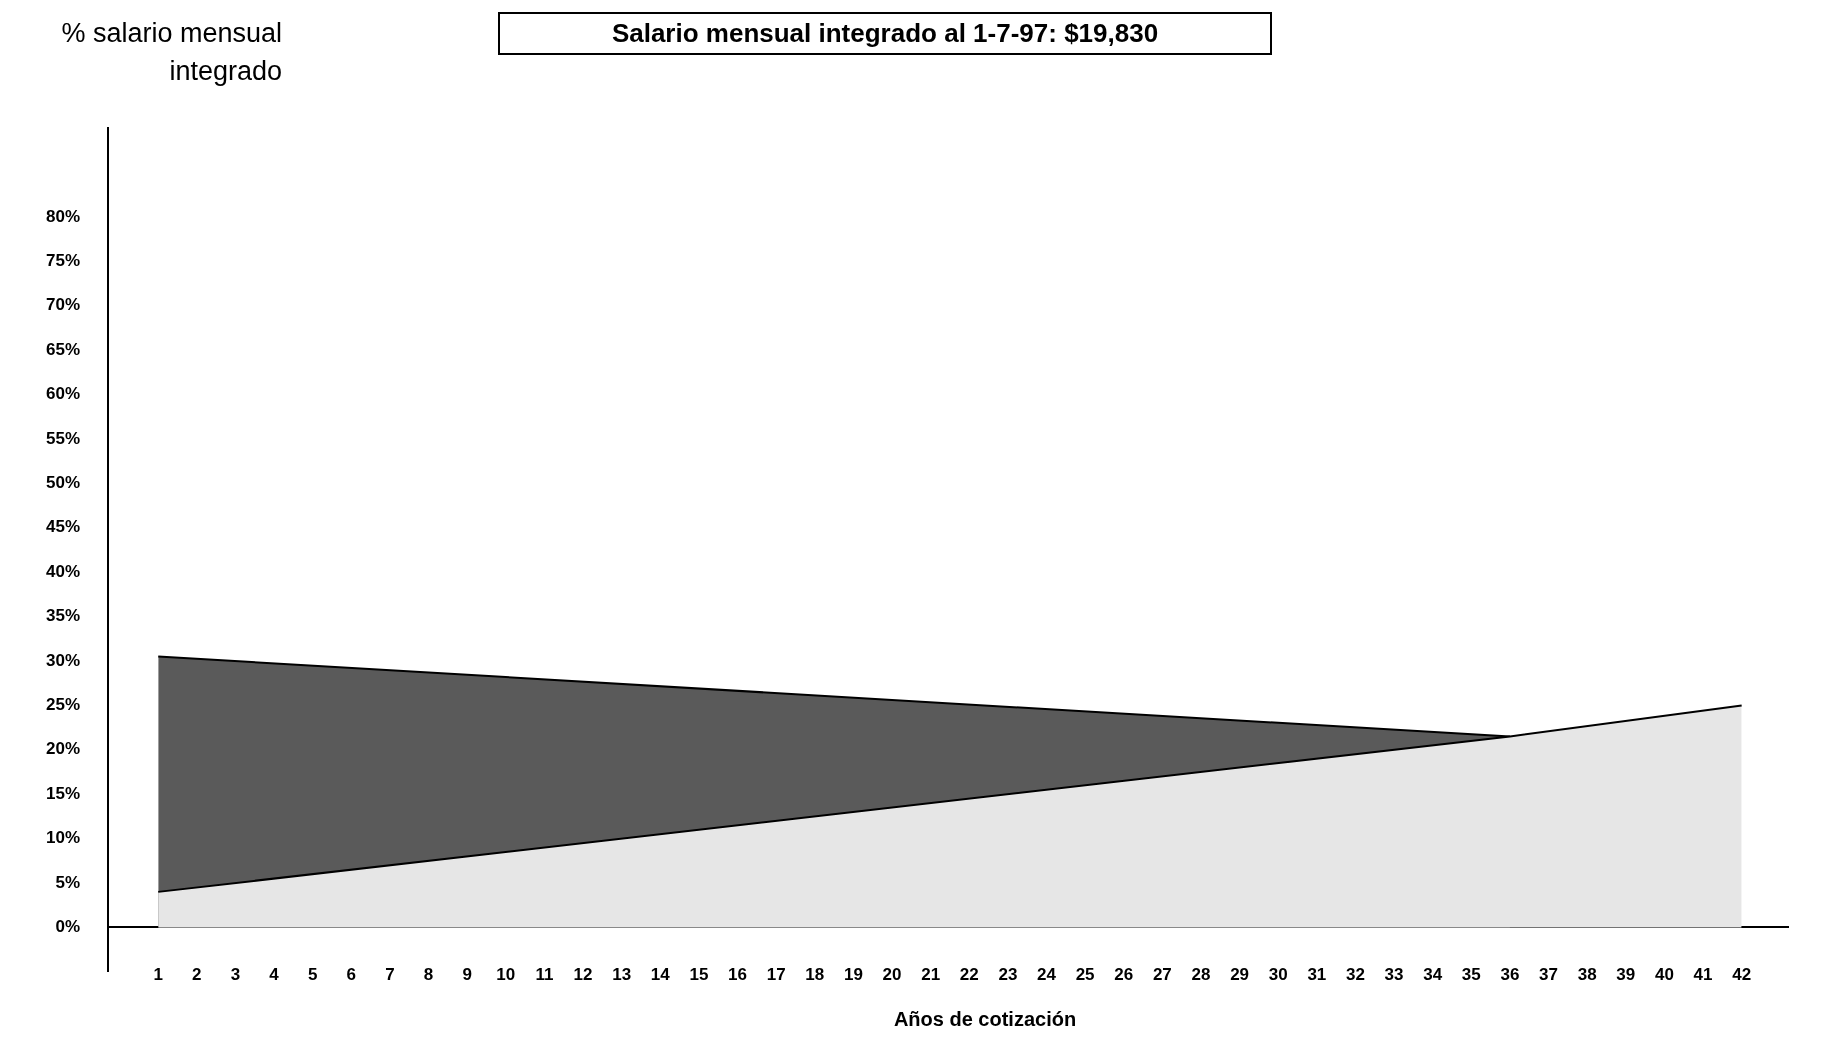  What do you see at coordinates (815, 975) in the screenshot?
I see `x-tick-label: 18` at bounding box center [815, 975].